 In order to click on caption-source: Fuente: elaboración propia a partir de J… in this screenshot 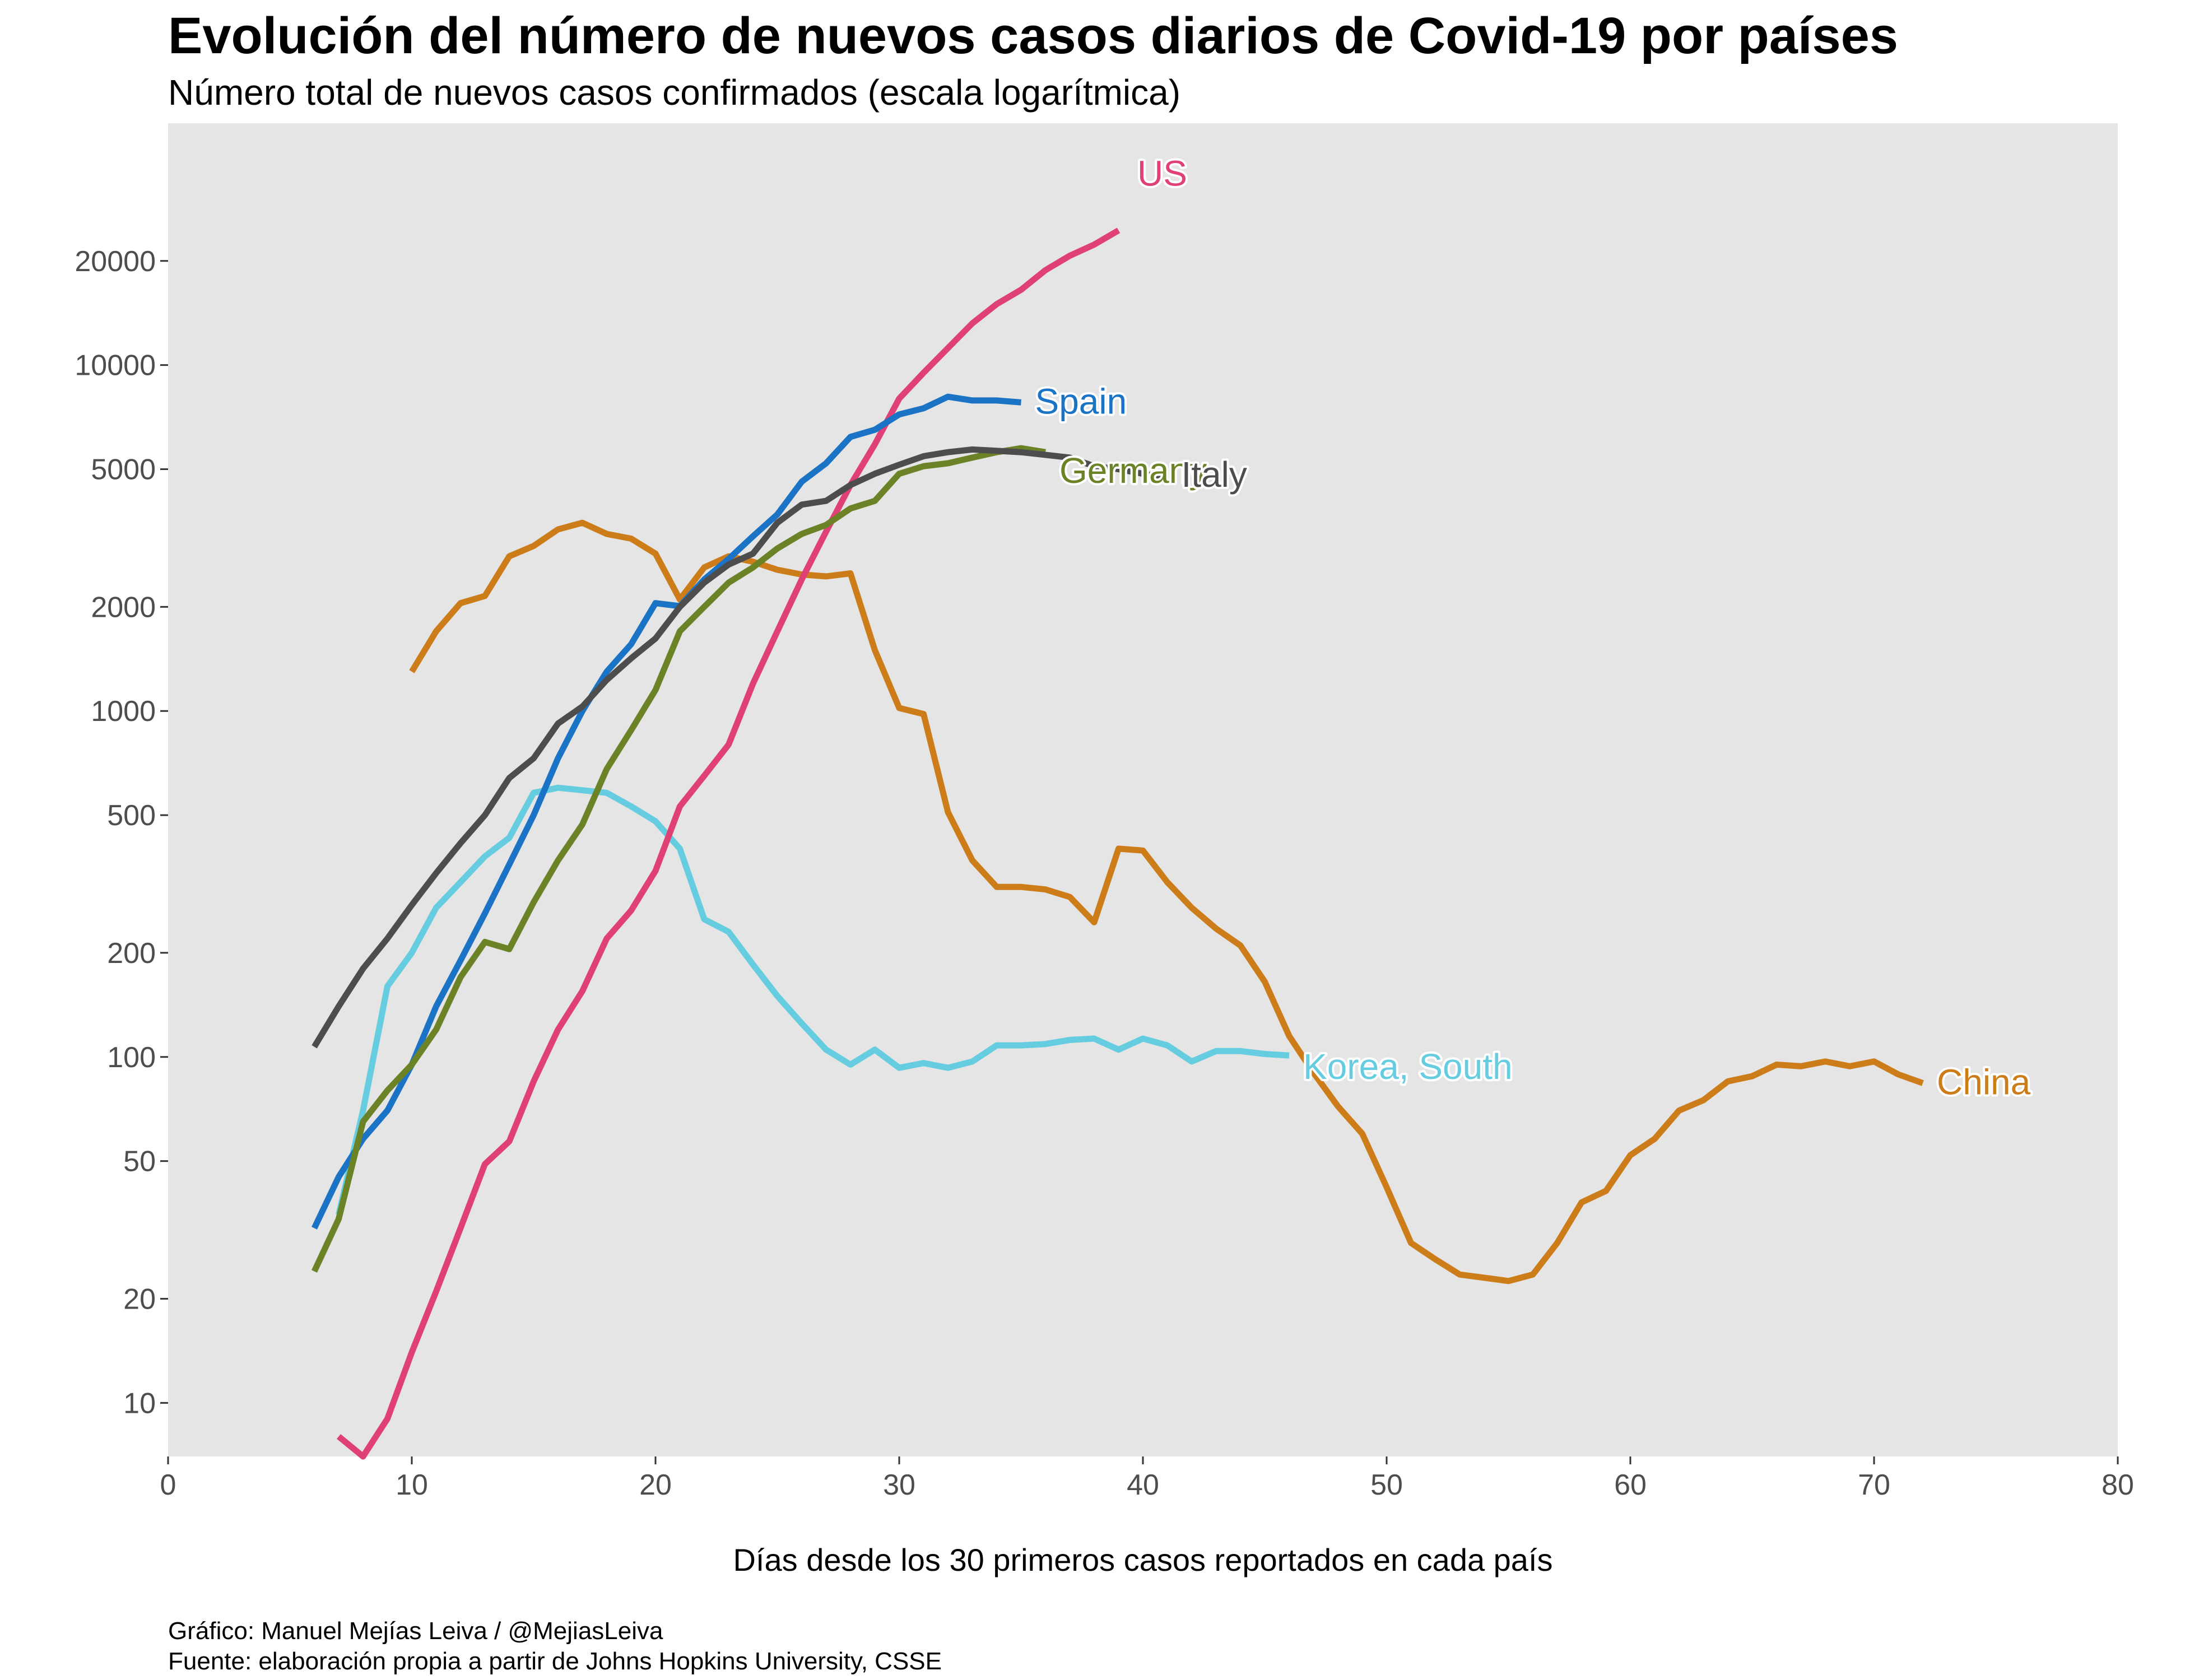, I will do `click(555, 1661)`.